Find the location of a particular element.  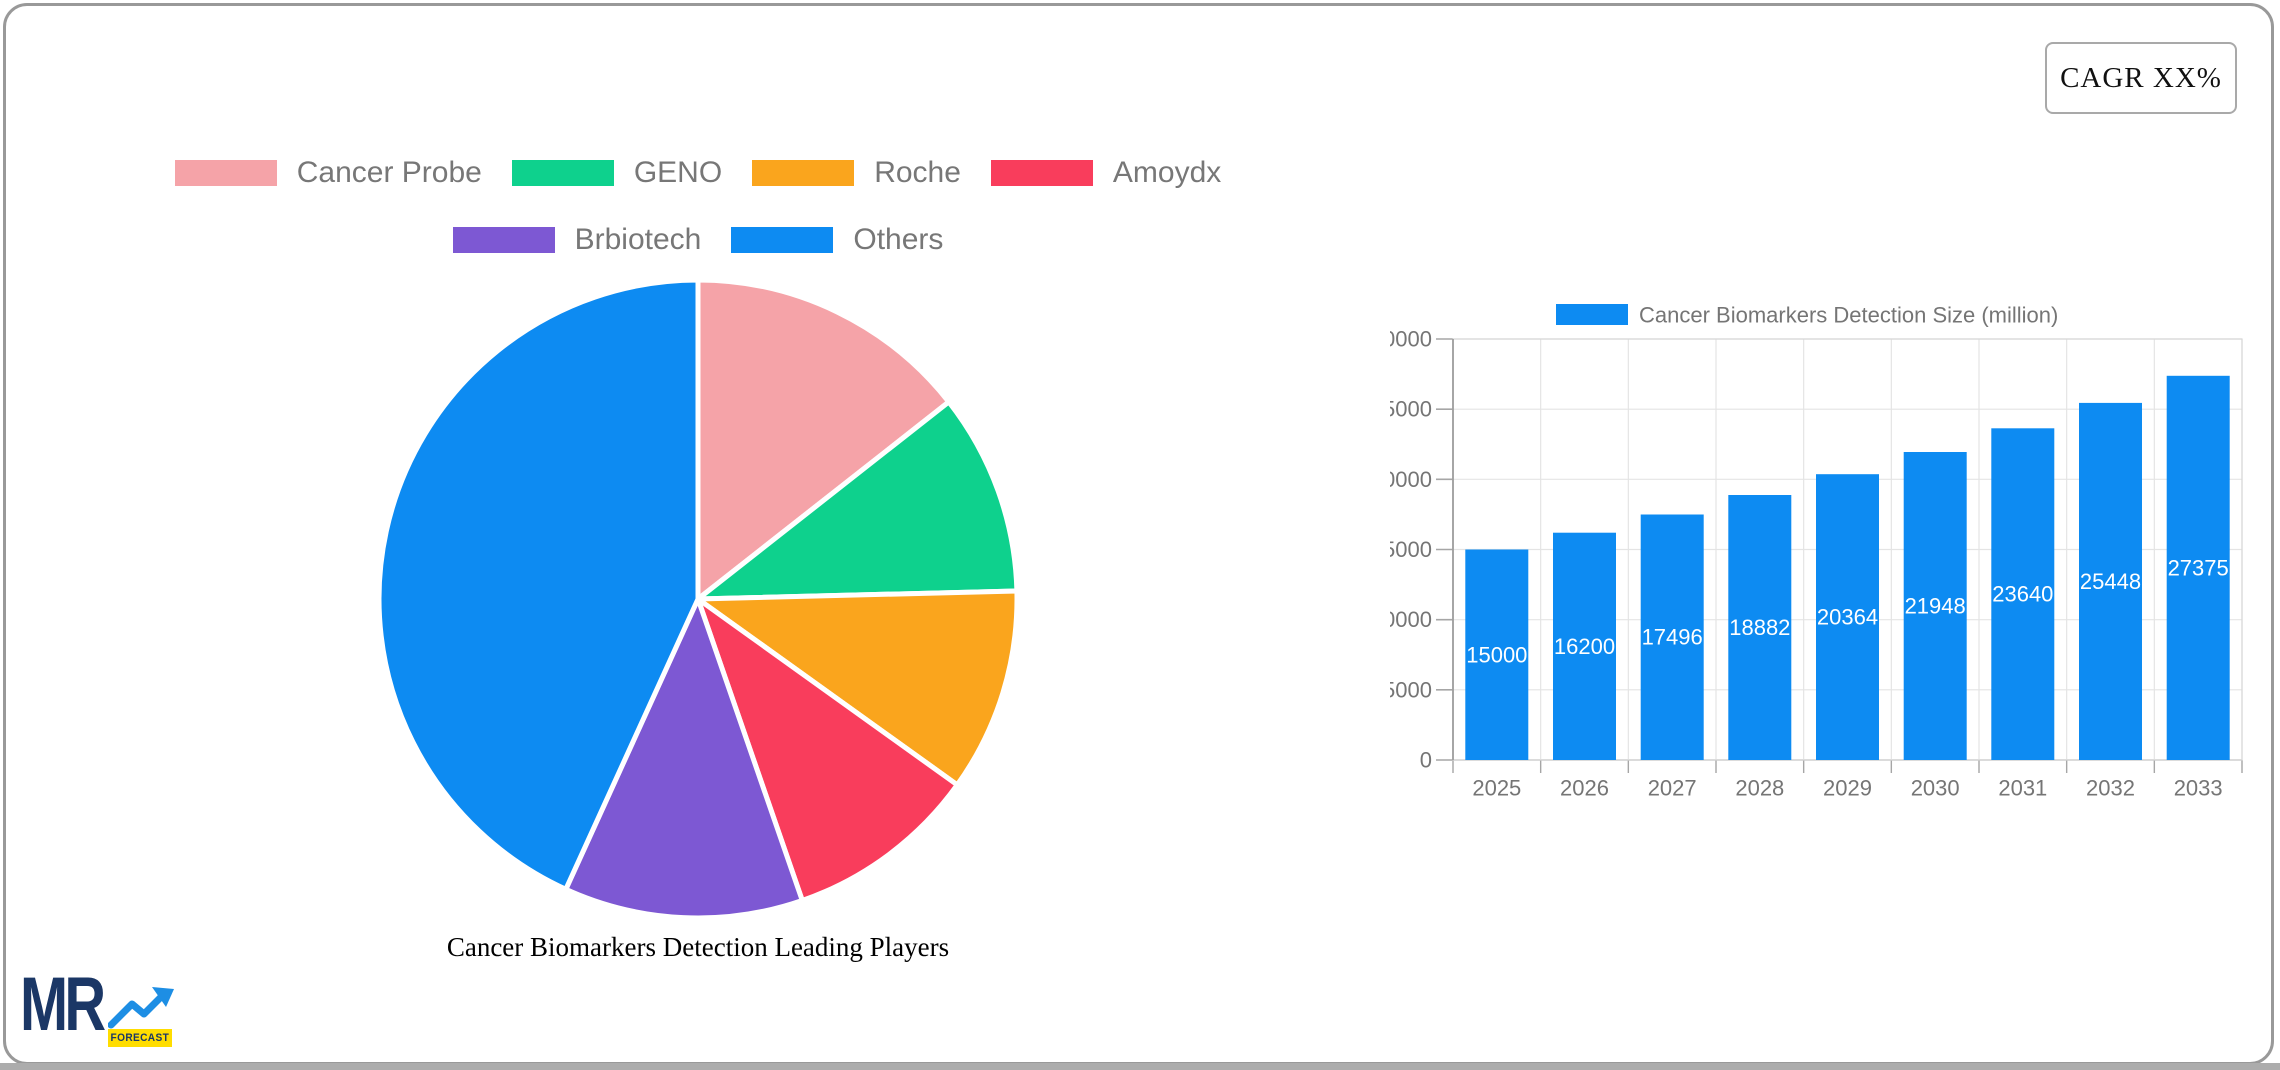

y-axis-tick-label: 10000 is located at coordinates (1411, 619).